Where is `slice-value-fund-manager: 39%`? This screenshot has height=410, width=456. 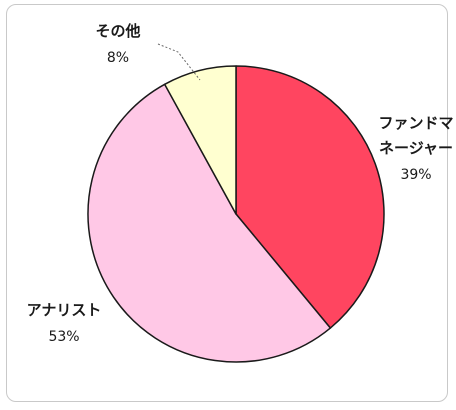 slice-value-fund-manager: 39% is located at coordinates (415, 175).